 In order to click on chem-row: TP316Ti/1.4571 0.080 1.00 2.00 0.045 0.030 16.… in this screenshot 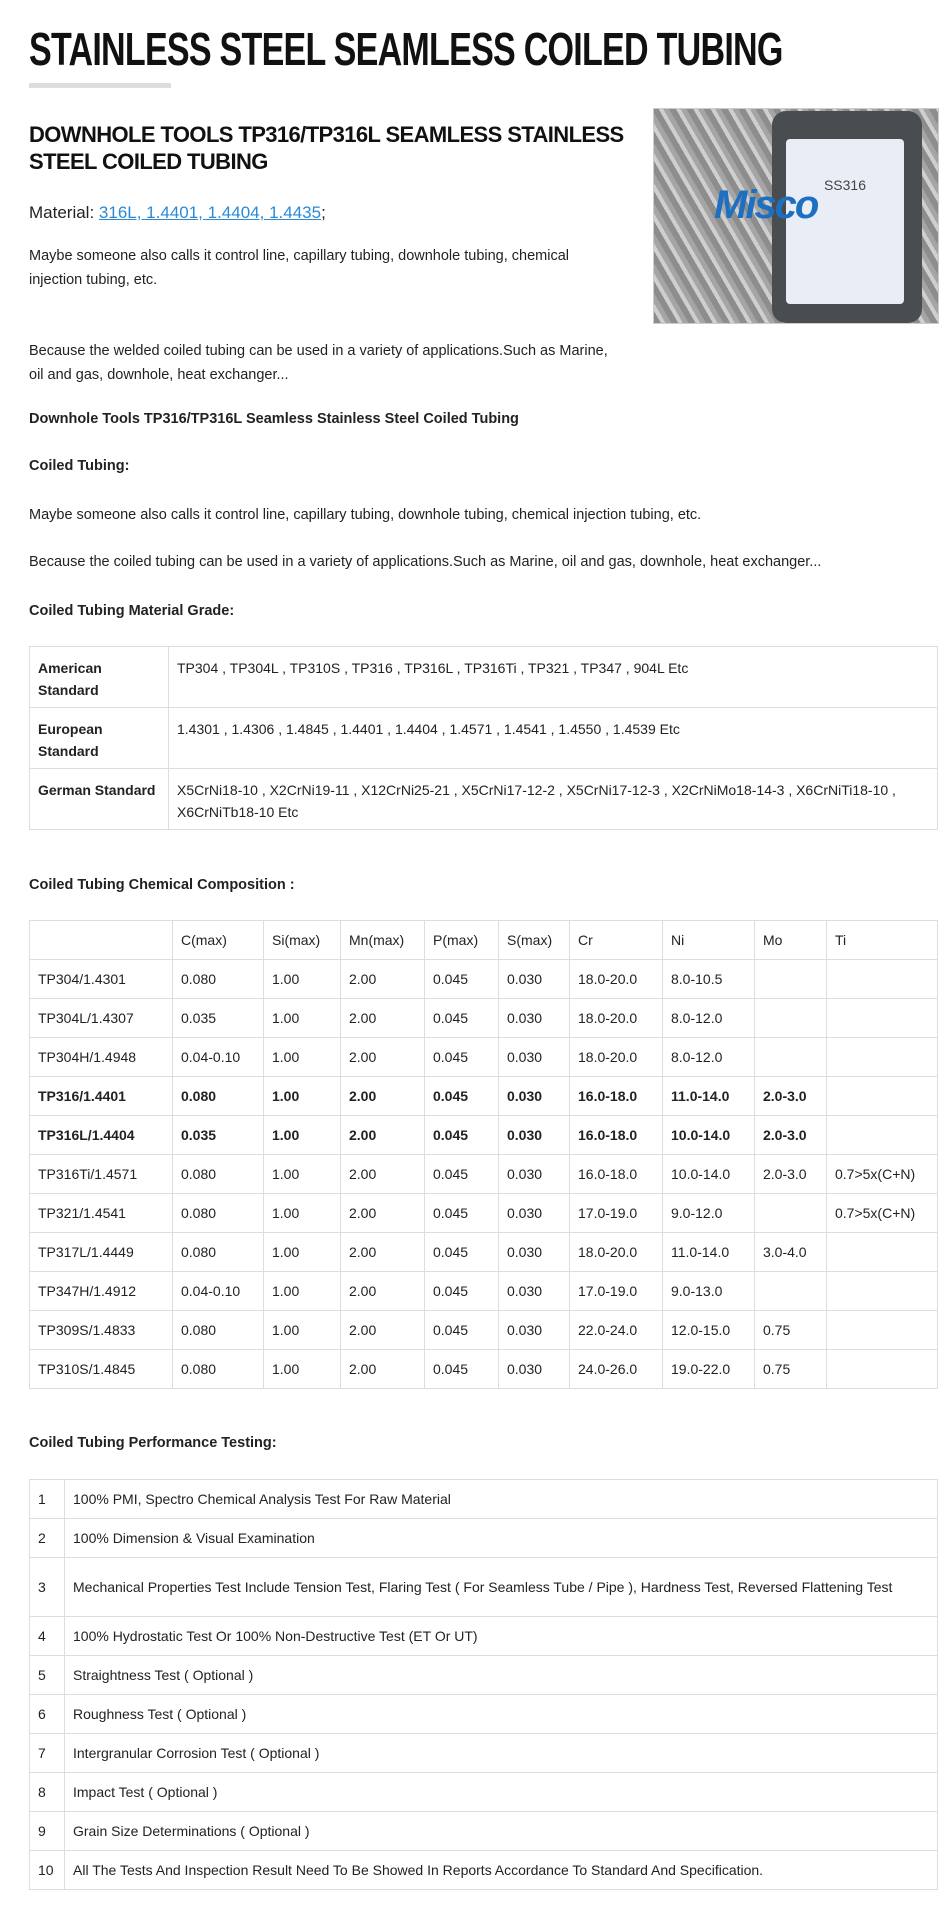, I will do `click(483, 1174)`.